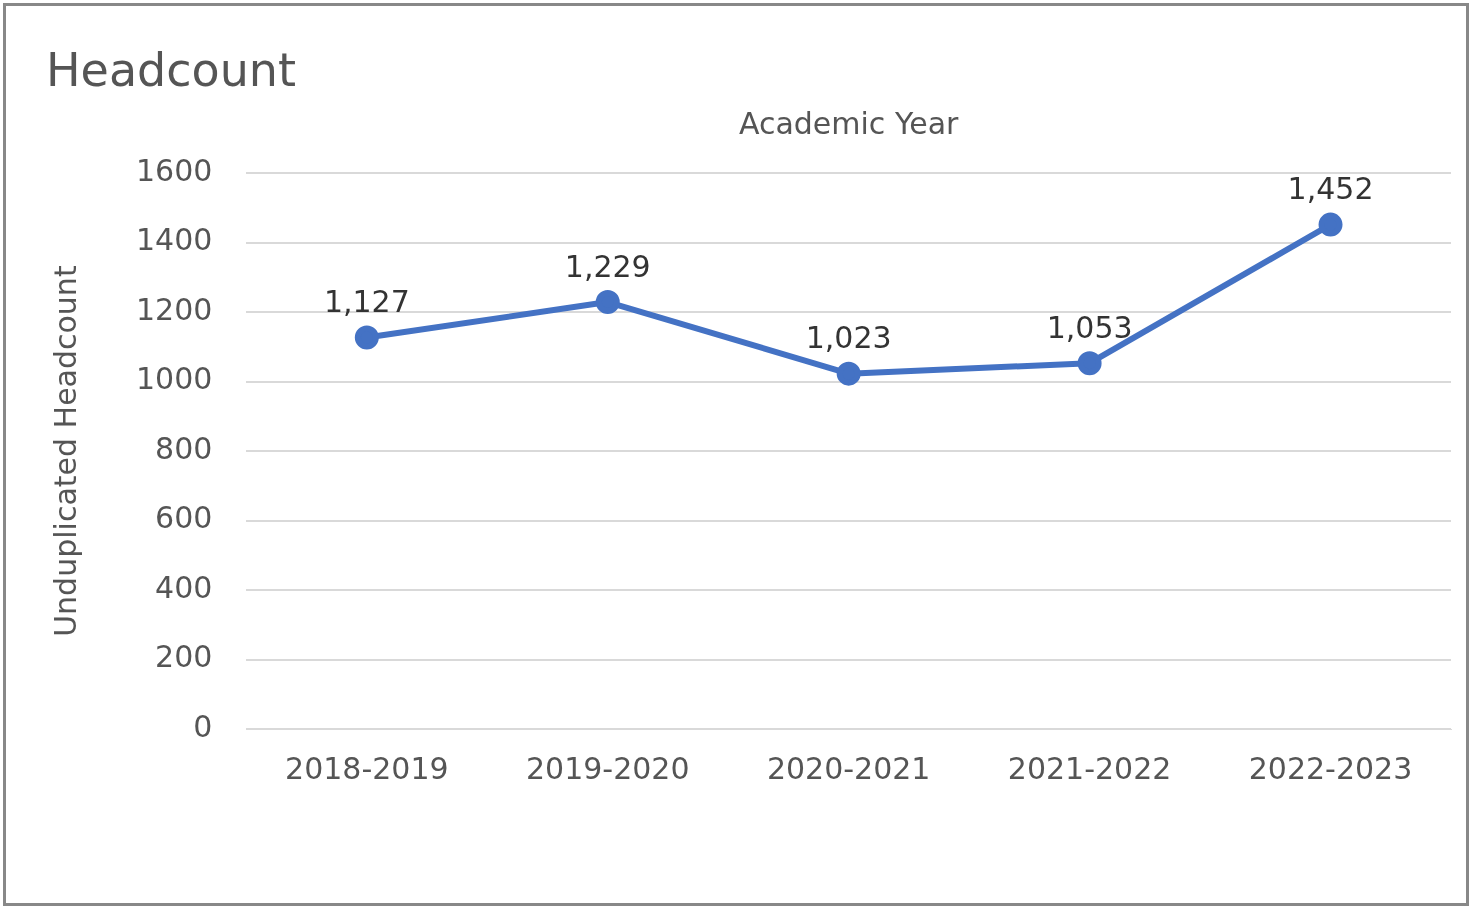  Describe the element at coordinates (366, 302) in the screenshot. I see `data-label: 1,127` at that location.